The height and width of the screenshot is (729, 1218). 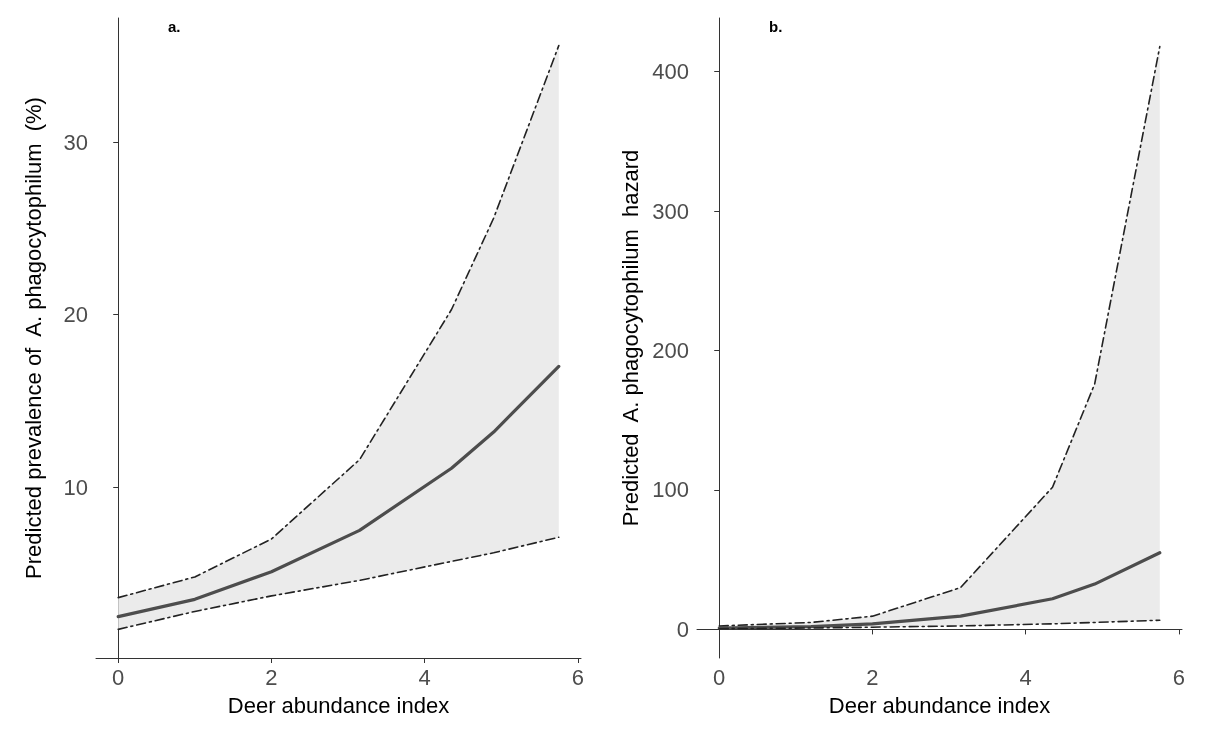 What do you see at coordinates (670, 72) in the screenshot?
I see `y-tick-label: 400` at bounding box center [670, 72].